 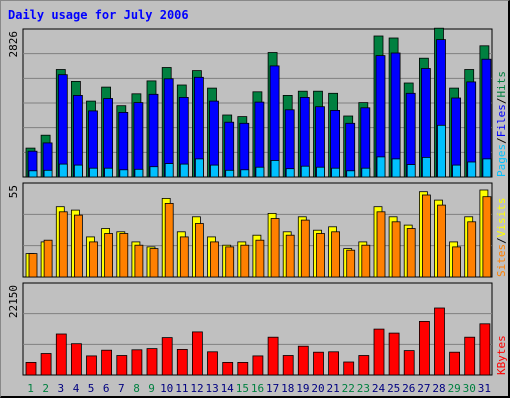 I want to click on x-tick-day-19: 19, so click(x=302, y=388).